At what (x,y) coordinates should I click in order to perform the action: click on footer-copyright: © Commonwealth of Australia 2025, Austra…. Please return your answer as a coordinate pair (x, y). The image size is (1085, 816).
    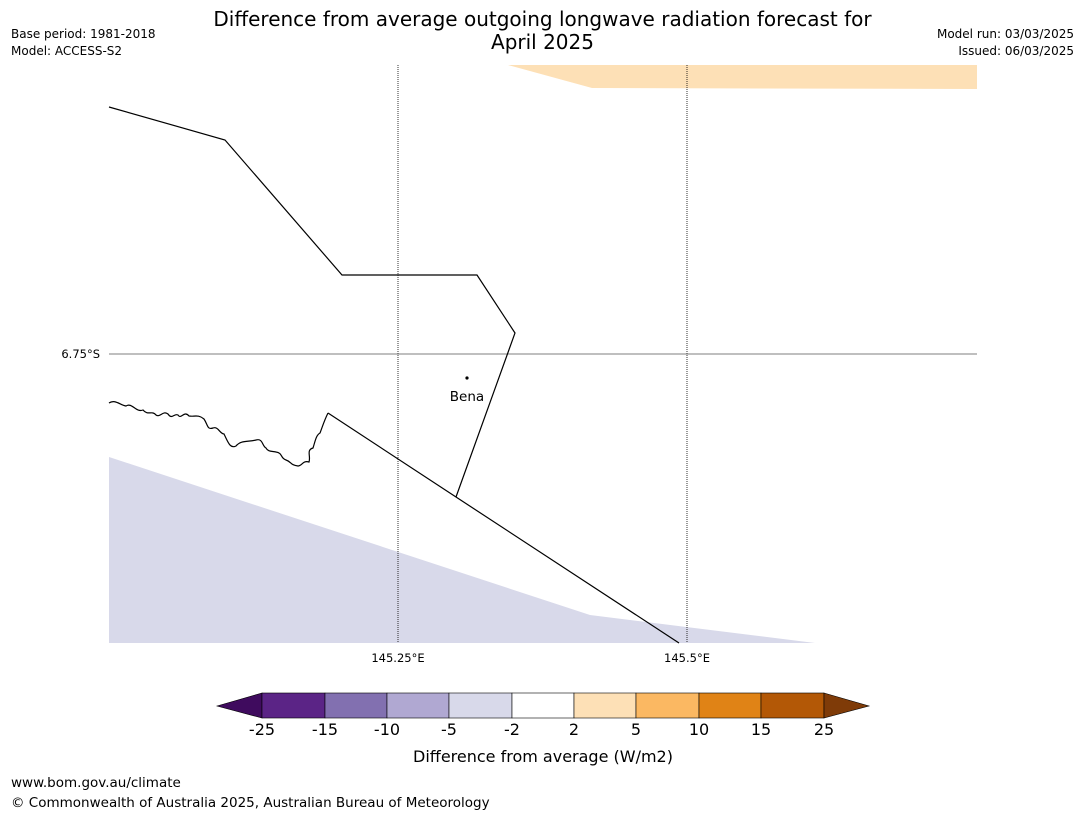
    Looking at the image, I should click on (250, 803).